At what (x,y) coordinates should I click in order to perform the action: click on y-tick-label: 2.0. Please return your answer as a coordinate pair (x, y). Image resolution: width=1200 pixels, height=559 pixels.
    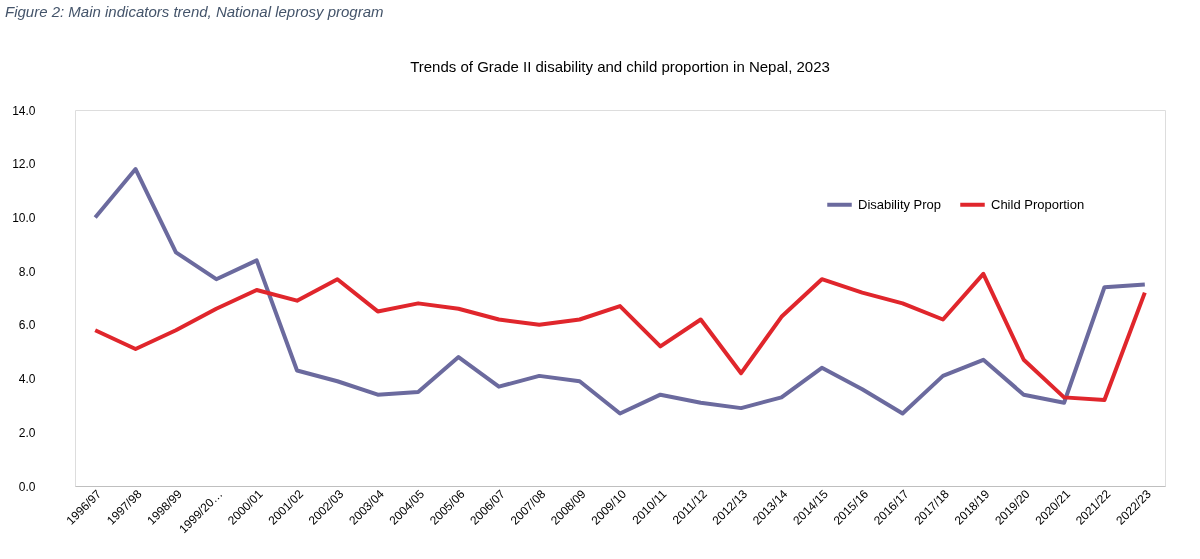
    Looking at the image, I should click on (27, 432).